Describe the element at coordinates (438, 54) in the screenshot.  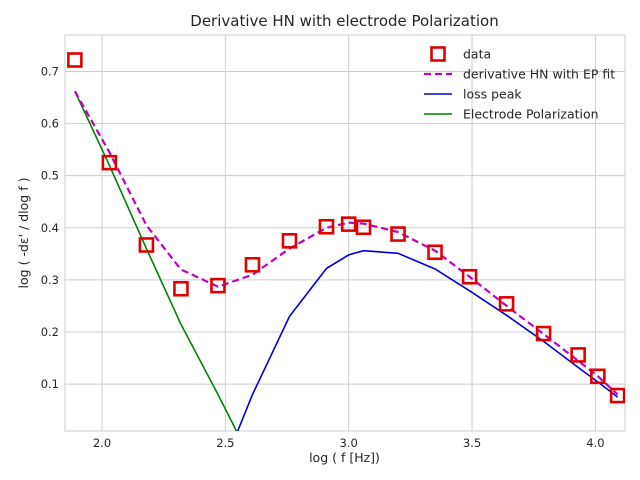
I see `legend-marker-data` at that location.